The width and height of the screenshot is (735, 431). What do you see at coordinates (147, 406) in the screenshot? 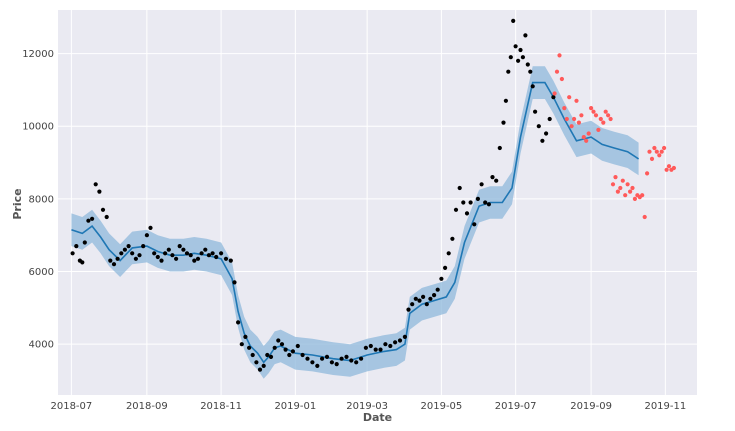
I see `x-tick-label: 2018-09` at bounding box center [147, 406].